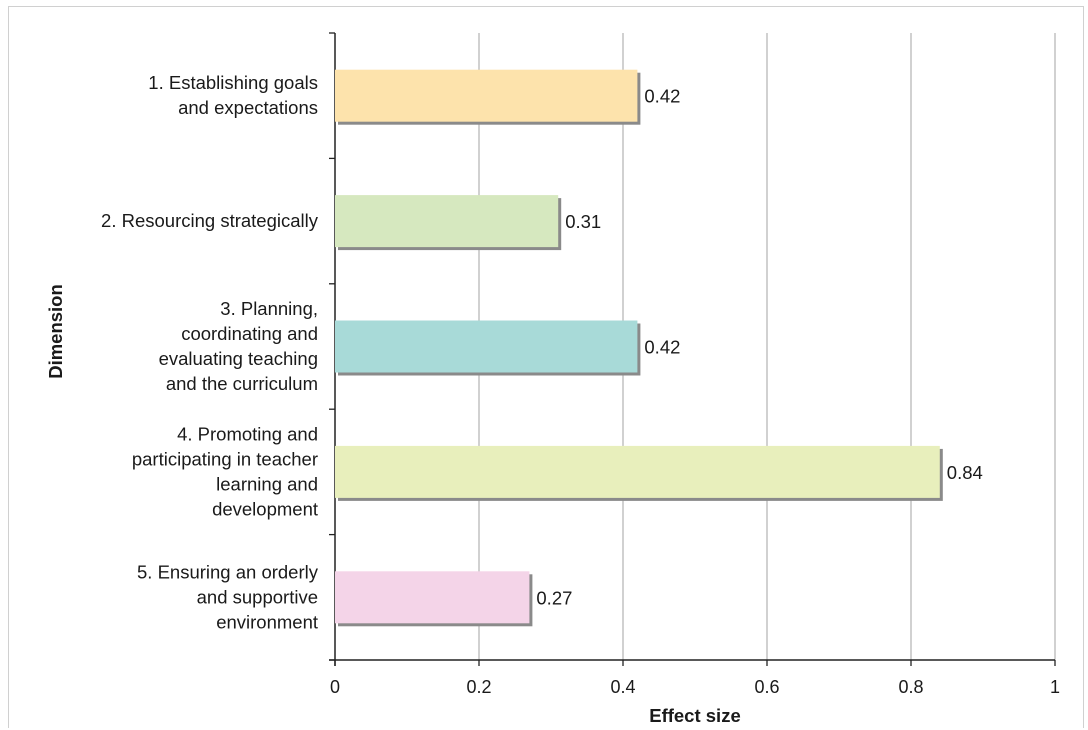  What do you see at coordinates (554, 597) in the screenshot?
I see `data-label: 0.27` at bounding box center [554, 597].